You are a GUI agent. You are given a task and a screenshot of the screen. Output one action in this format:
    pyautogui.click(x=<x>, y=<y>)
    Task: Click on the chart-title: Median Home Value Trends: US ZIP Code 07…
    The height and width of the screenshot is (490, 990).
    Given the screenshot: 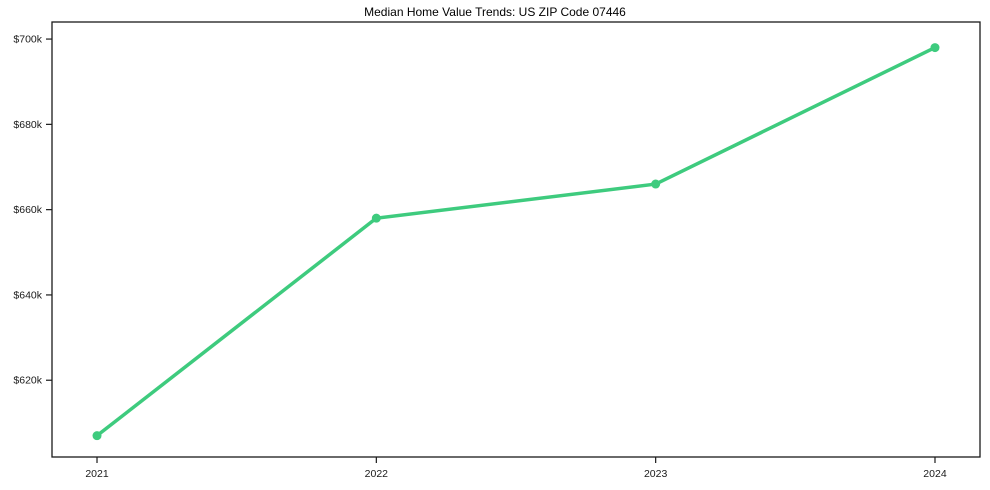 What is the action you would take?
    pyautogui.click(x=495, y=12)
    